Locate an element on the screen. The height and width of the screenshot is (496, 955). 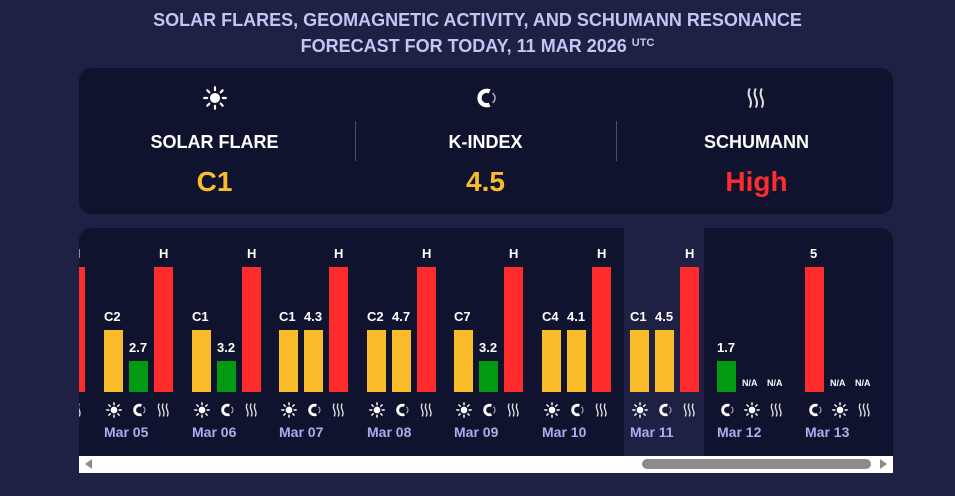
bar-value-label: 4.3 is located at coordinates (313, 316).